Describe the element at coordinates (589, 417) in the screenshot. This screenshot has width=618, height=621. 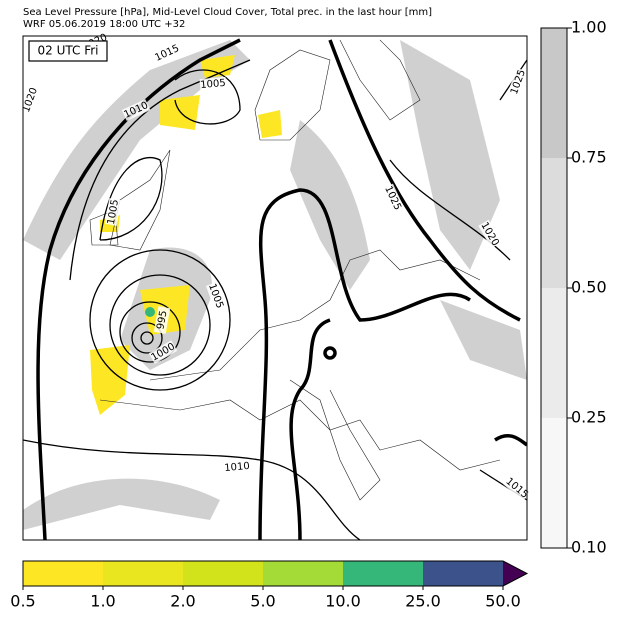
I see `colorbar-tick-label: 0.25` at that location.